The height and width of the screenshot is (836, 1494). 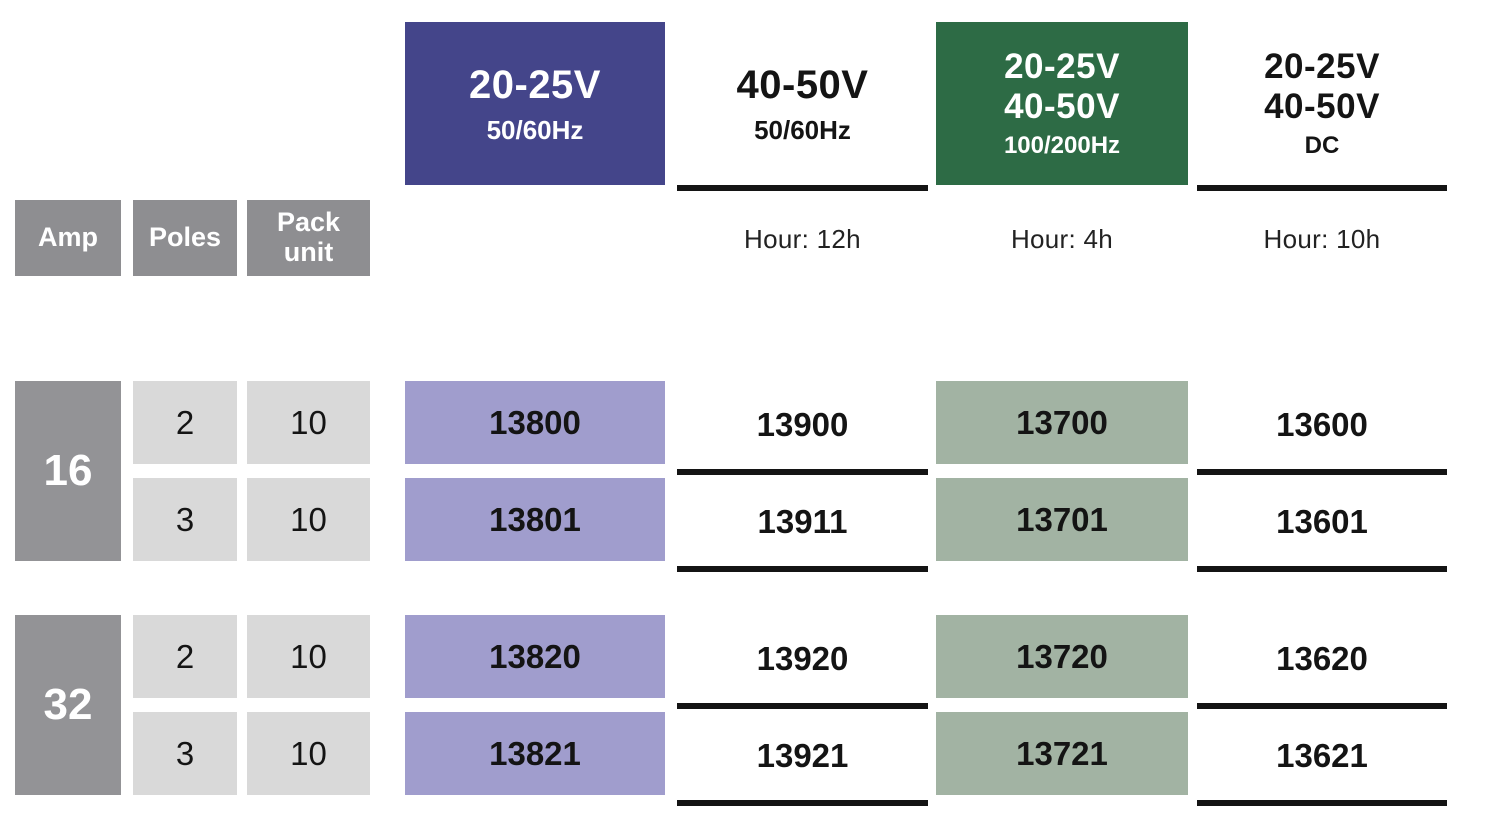 What do you see at coordinates (1062, 656) in the screenshot?
I see `part-number-cell: 13720` at bounding box center [1062, 656].